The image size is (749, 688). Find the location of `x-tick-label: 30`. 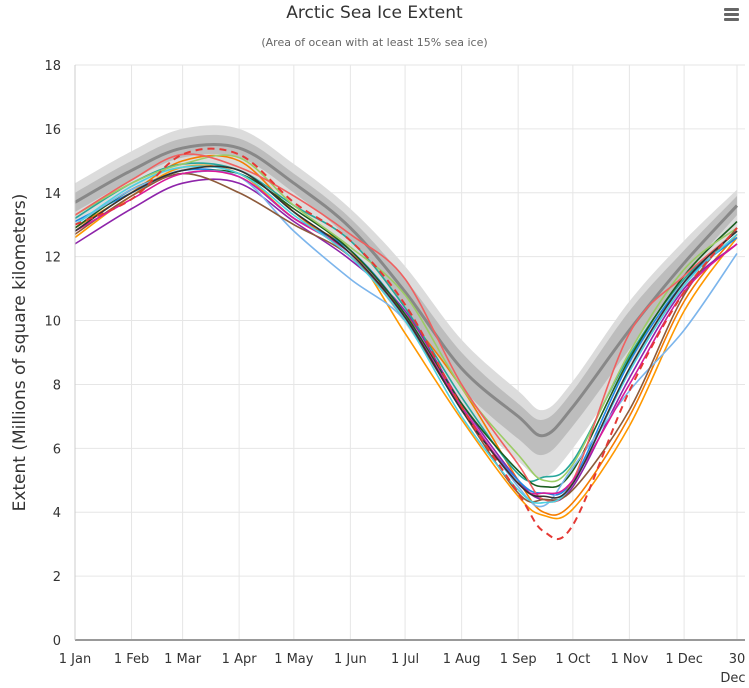

x-tick-label: 30 is located at coordinates (737, 659).